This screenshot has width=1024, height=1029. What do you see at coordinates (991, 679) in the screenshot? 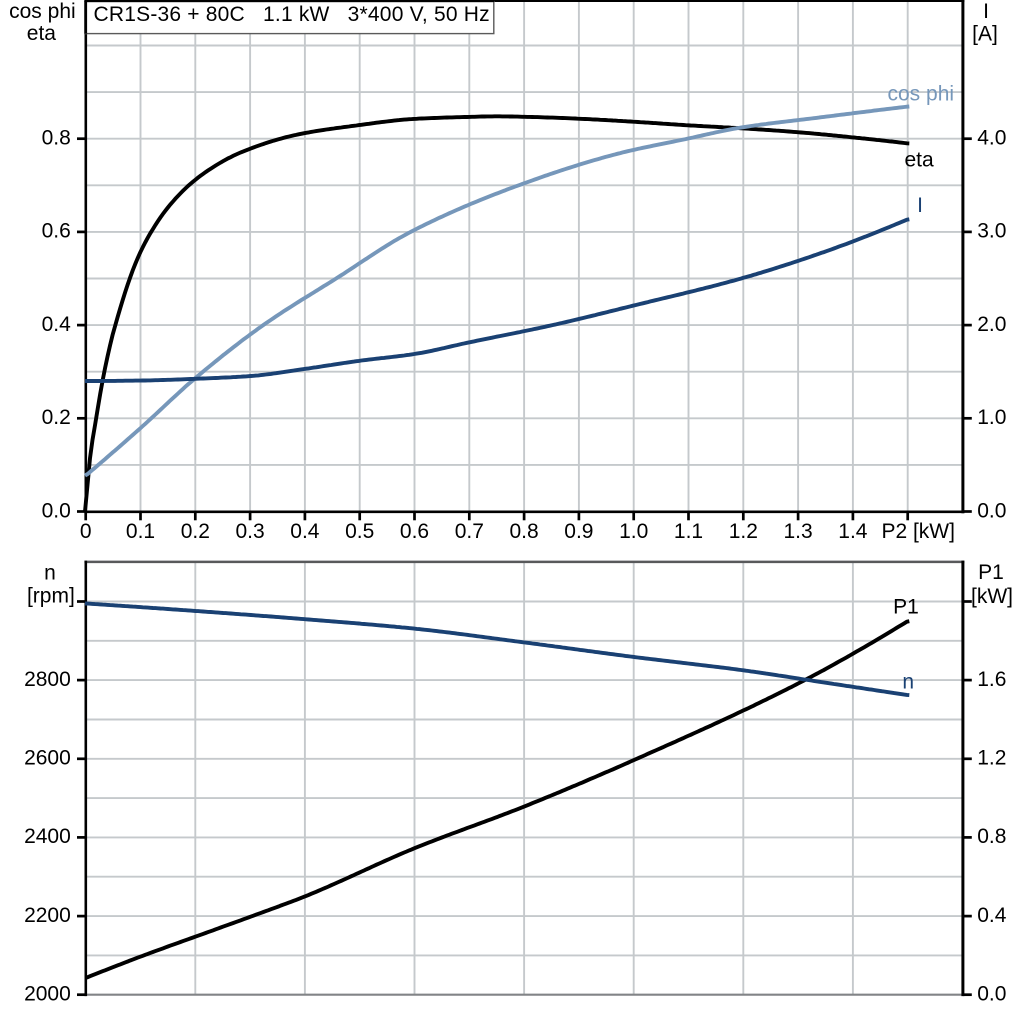
I see `svg-text: 1.6` at bounding box center [991, 679].